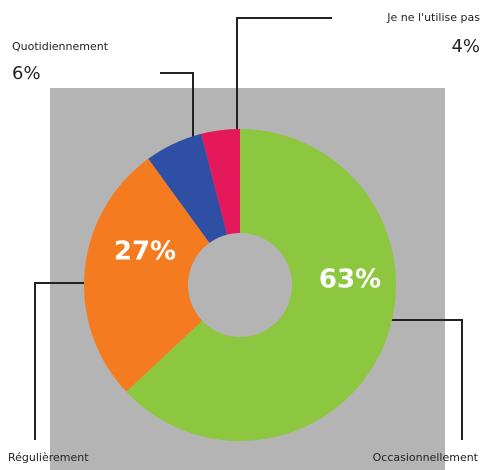 This screenshot has width=483, height=470. Describe the element at coordinates (145, 252) in the screenshot. I see `value-label: 27%` at that location.